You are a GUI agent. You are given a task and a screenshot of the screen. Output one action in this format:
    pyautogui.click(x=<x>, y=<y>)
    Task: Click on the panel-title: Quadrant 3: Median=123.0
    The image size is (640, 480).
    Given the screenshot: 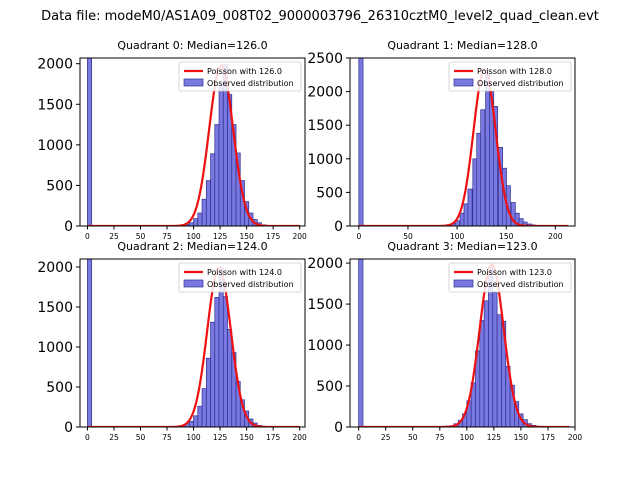 What is the action you would take?
    pyautogui.click(x=462, y=246)
    